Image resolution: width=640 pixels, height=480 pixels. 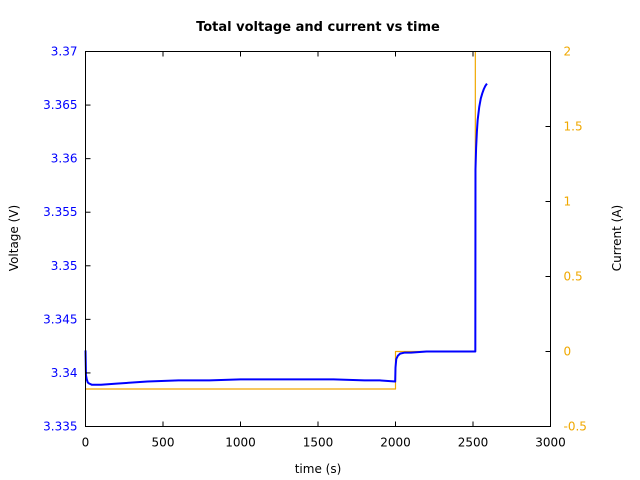 What do you see at coordinates (573, 277) in the screenshot?
I see `y-right-tick-label: 0.5` at bounding box center [573, 277].